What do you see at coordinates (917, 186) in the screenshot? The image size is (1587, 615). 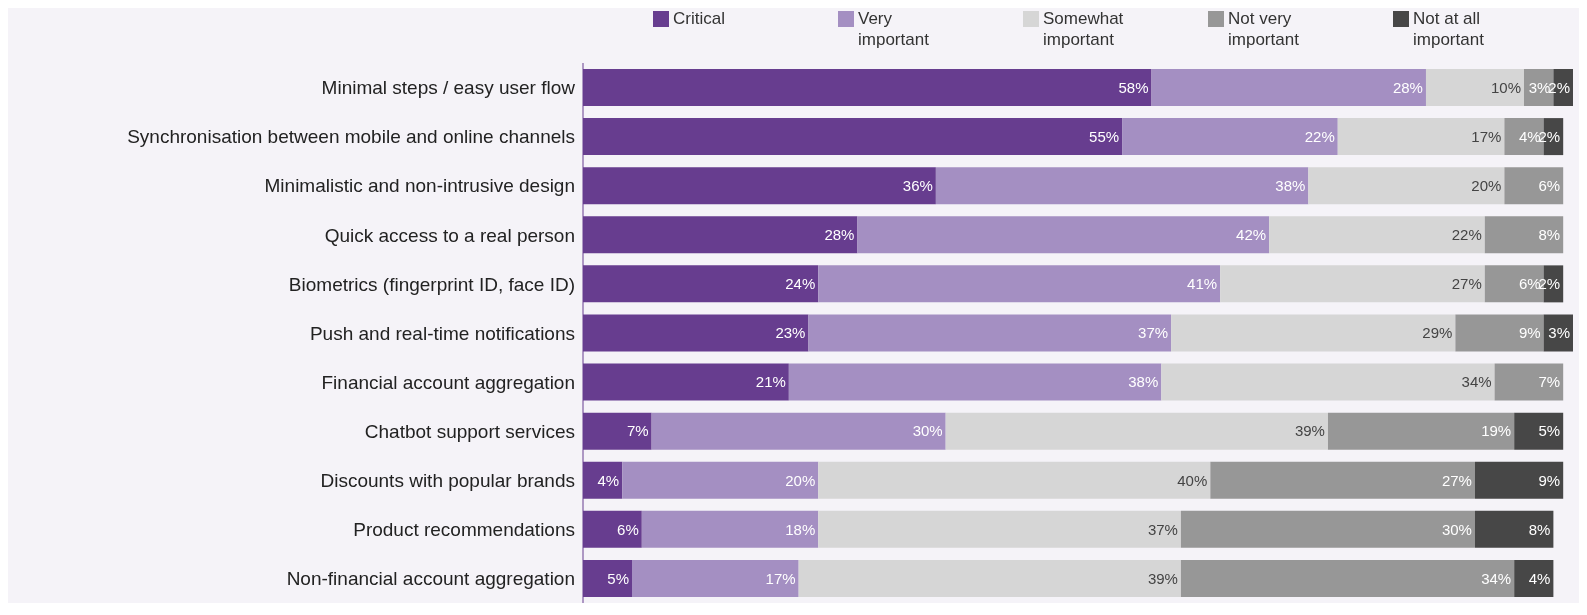 I see `data-label: 36%` at bounding box center [917, 186].